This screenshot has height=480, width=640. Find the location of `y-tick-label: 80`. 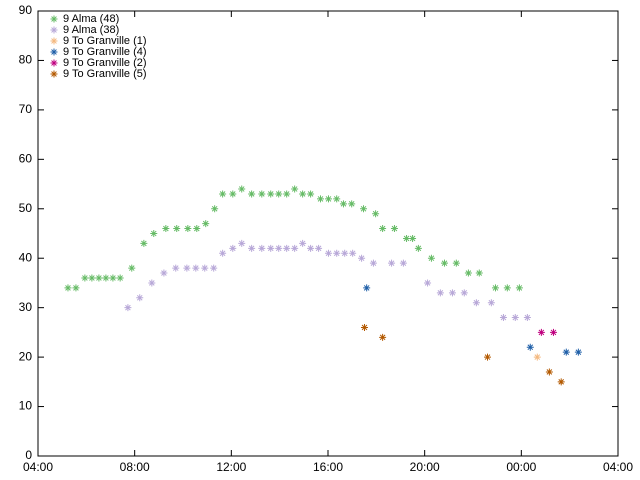

y-tick-label: 80 is located at coordinates (26, 60).